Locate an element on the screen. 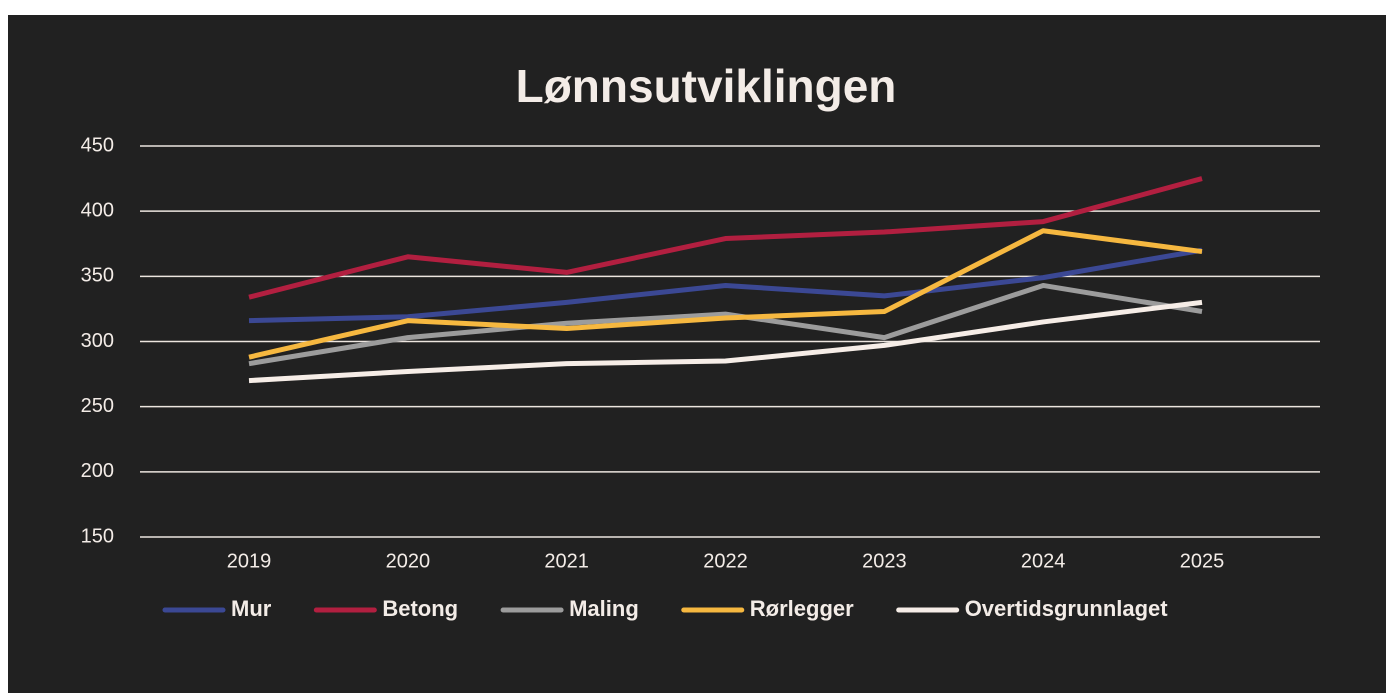 The image size is (1394, 693). x-tick-label: 2019 is located at coordinates (249, 561).